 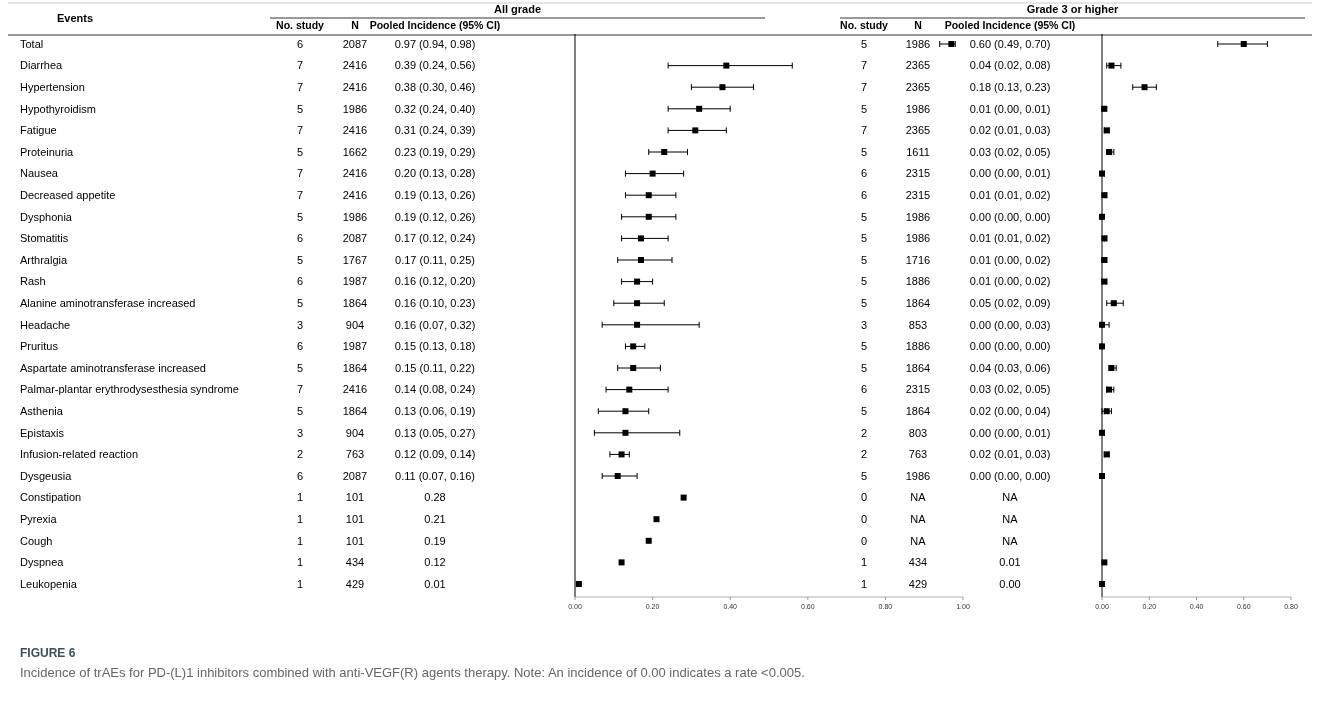 What do you see at coordinates (412, 672) in the screenshot?
I see `text: Incidence of trAEs for PD-(L)1 inhibitors combined with anti-VEGF(R) agents therapy. Note: An incidence of 0.00 indicates a rate <0.005.` at bounding box center [412, 672].